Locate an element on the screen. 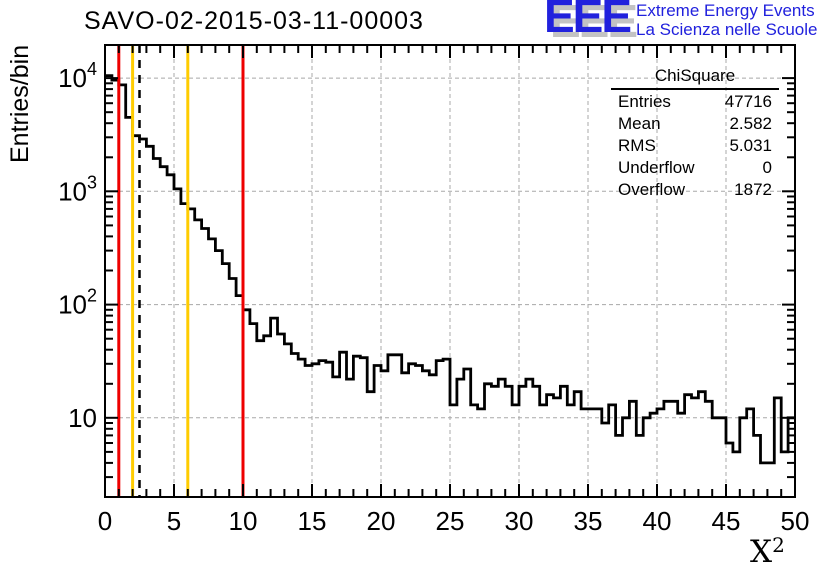 The image size is (836, 572). x-tick-label: 30 is located at coordinates (519, 521).